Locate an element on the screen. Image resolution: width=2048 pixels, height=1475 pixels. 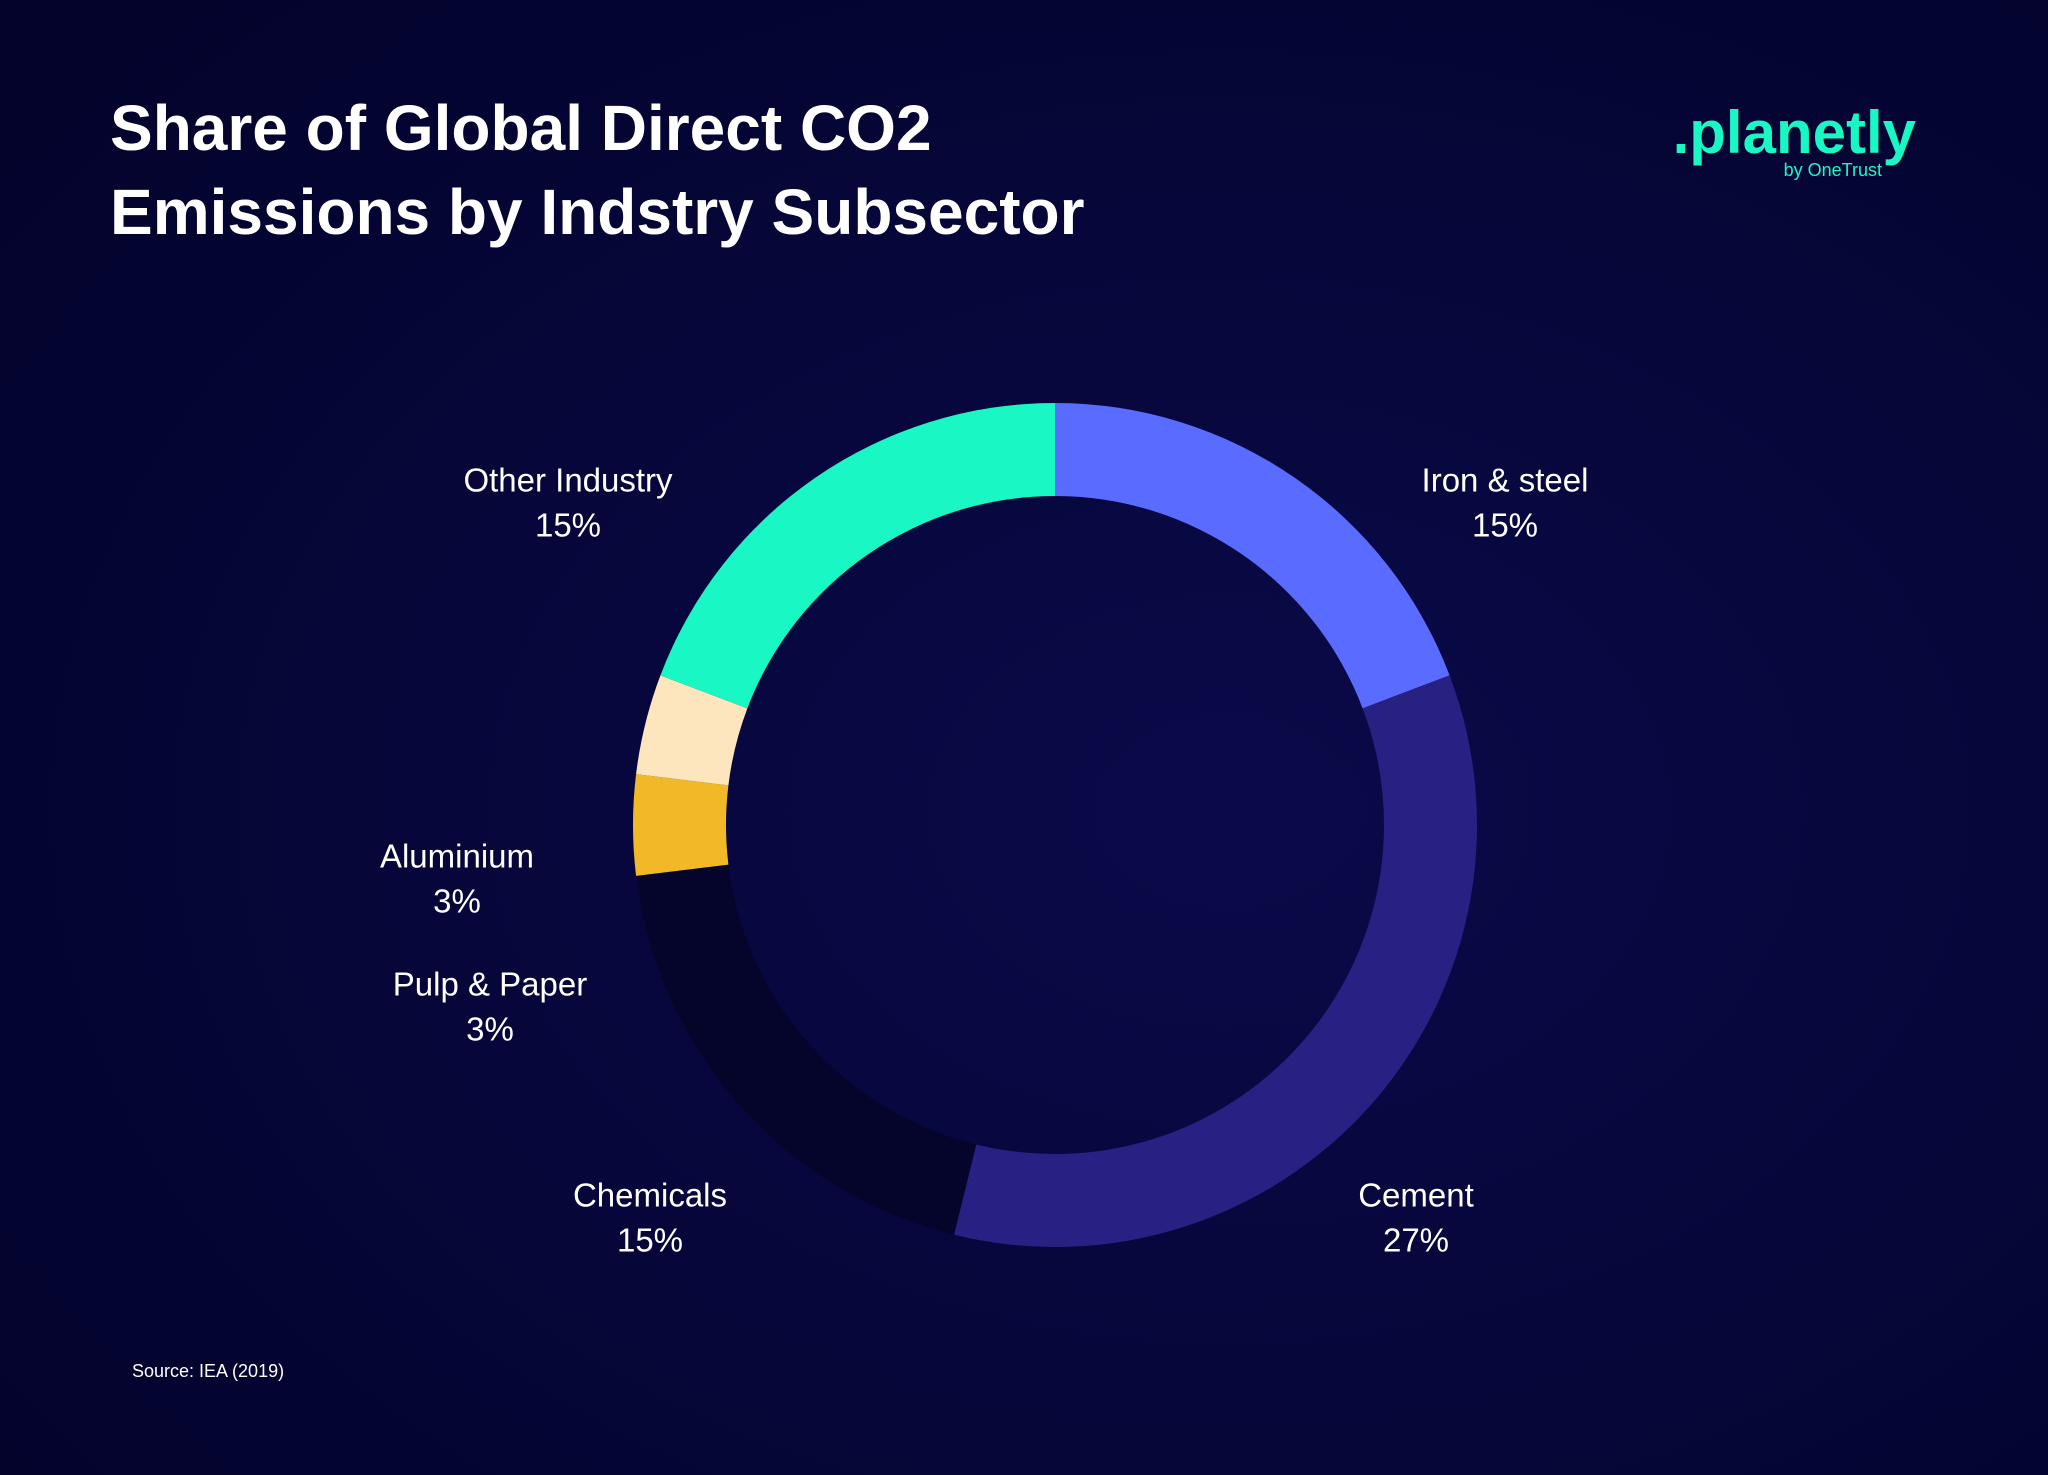
logo: .planetly is located at coordinates (1795, 132).